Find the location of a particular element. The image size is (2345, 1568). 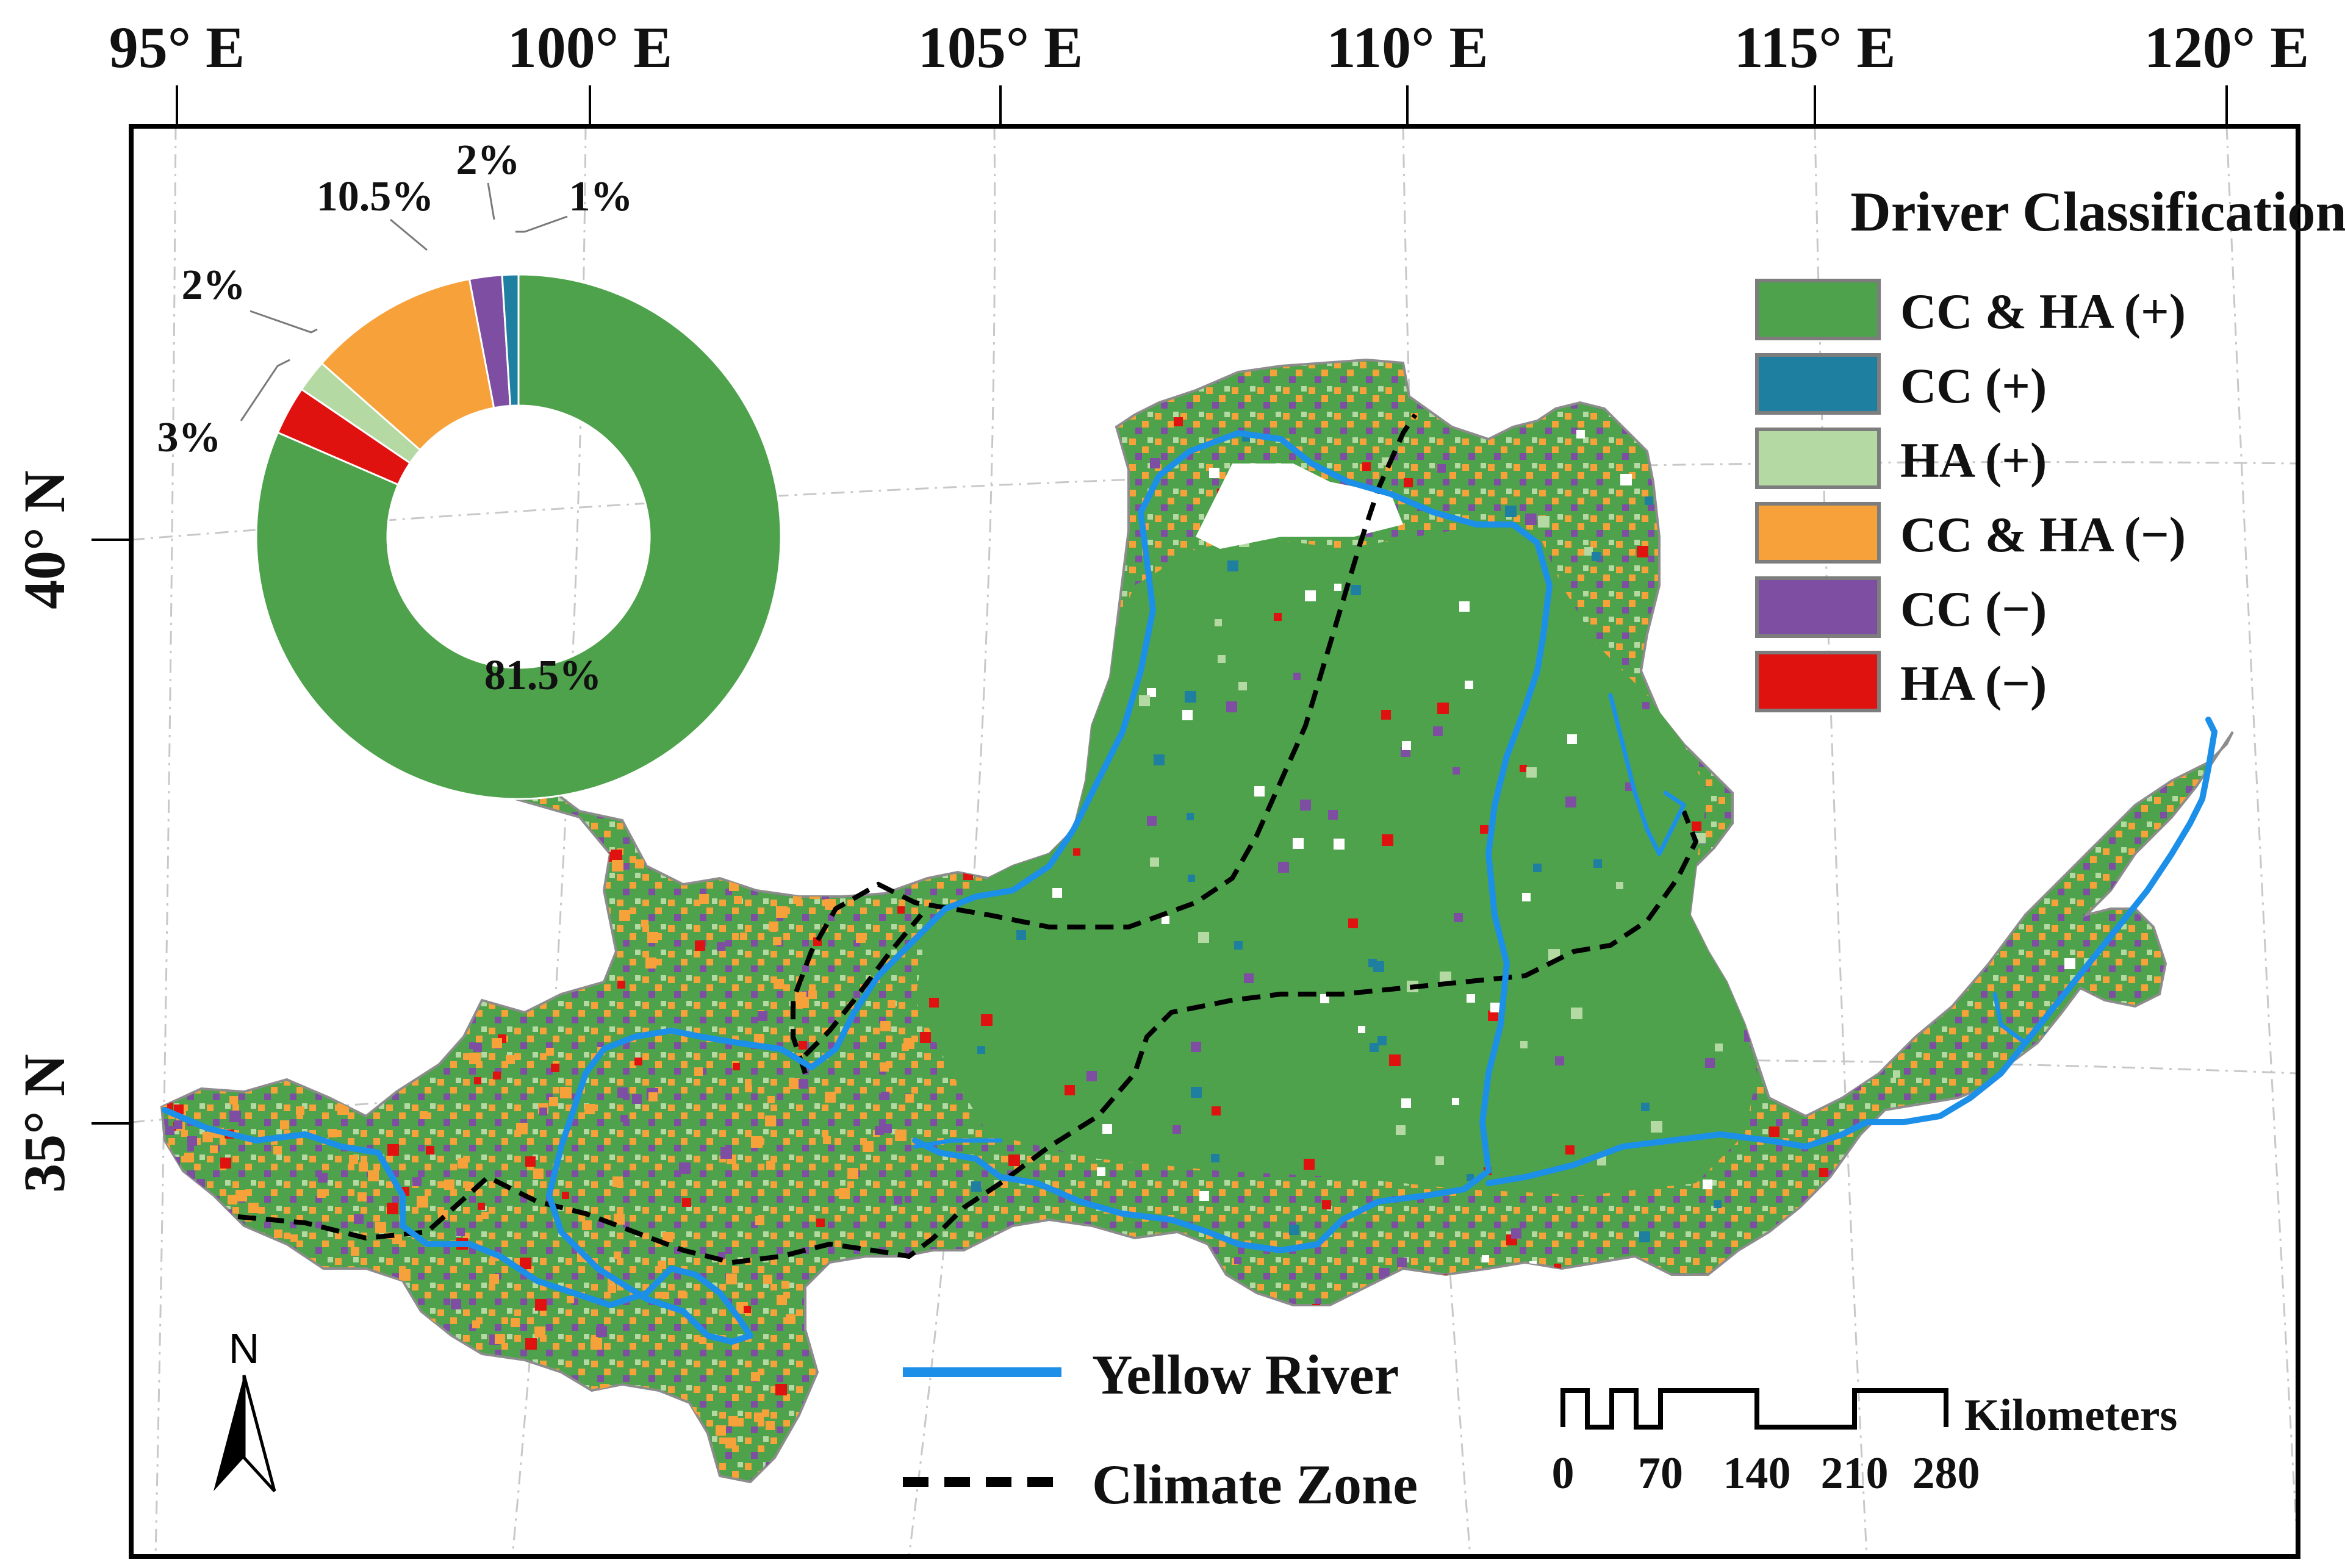

lat-label-35: 35° N is located at coordinates (44, 1123).